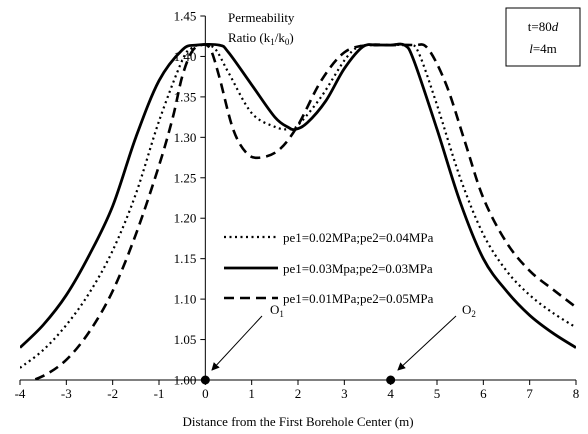 The image size is (588, 434). Describe the element at coordinates (298, 393) in the screenshot. I see `x-tick-label-6: 2` at that location.